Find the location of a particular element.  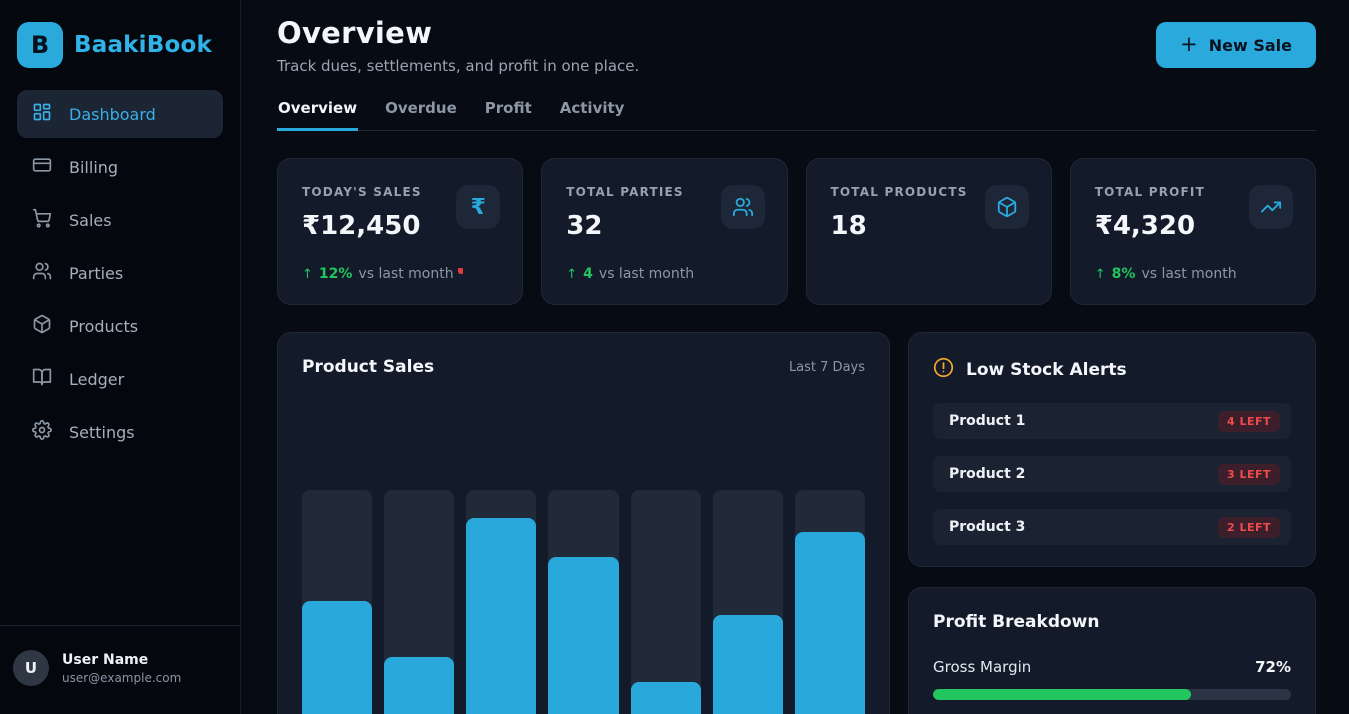

gross-margin-label: Gross Margin is located at coordinates (982, 667).